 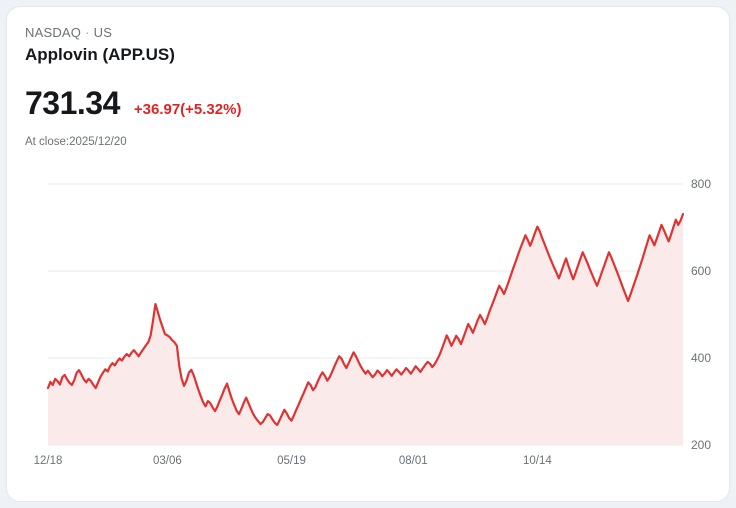 What do you see at coordinates (291, 461) in the screenshot?
I see `x-axis-tick: 05/19` at bounding box center [291, 461].